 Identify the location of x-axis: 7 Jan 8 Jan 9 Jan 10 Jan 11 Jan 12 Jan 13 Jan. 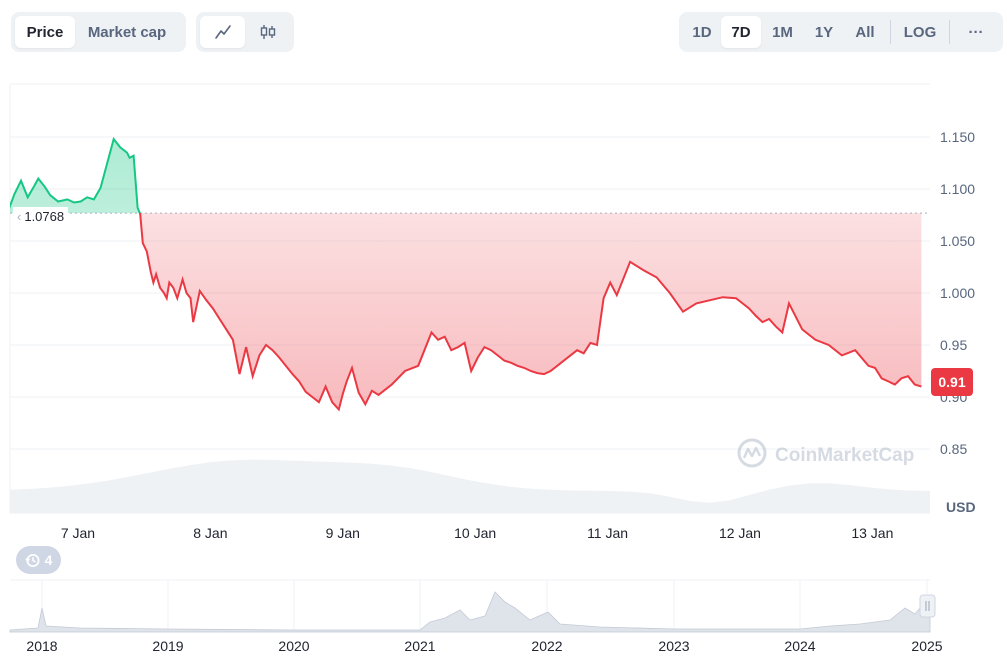
(477, 533).